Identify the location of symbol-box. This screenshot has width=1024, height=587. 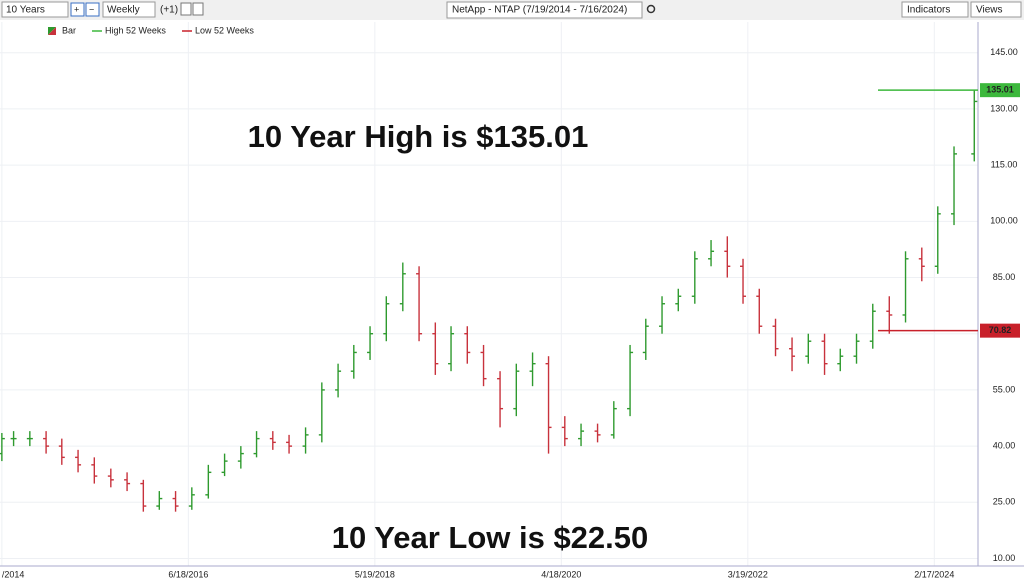
(544, 10).